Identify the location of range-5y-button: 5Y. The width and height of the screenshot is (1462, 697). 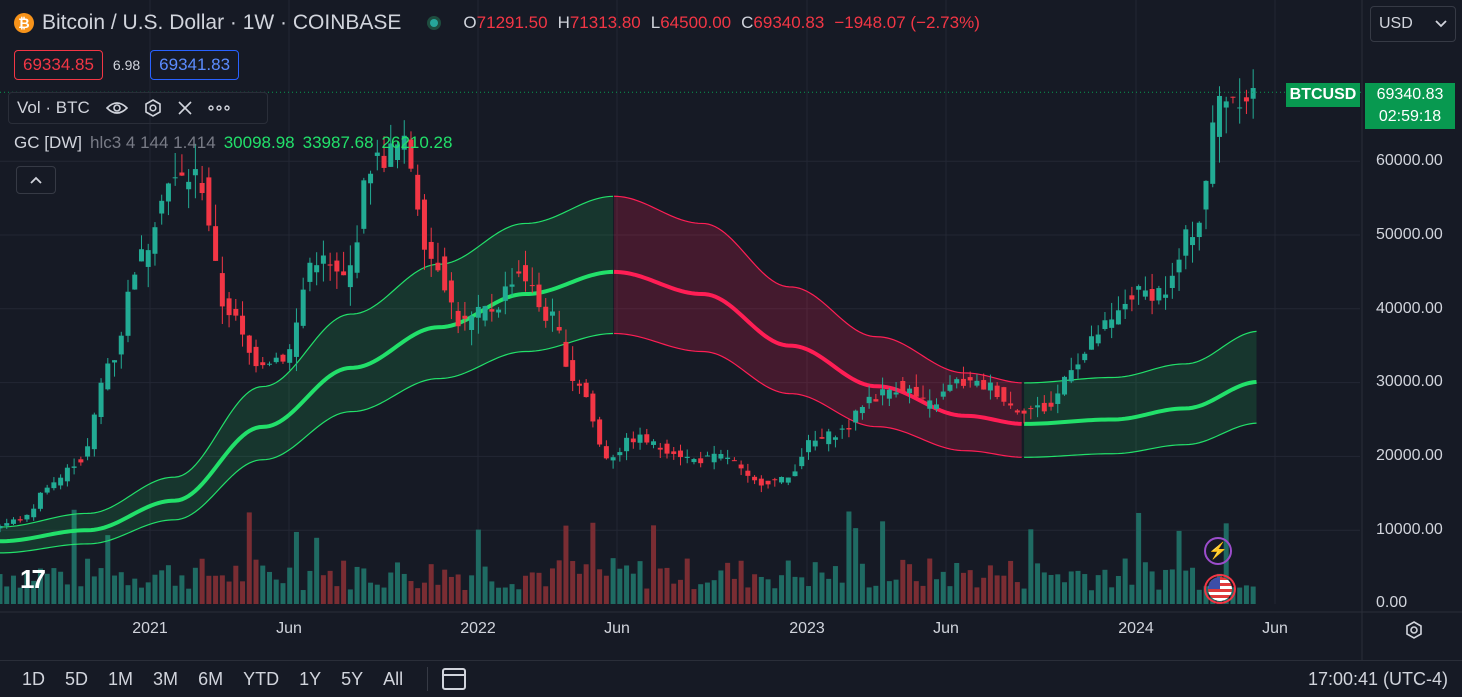
(352, 678).